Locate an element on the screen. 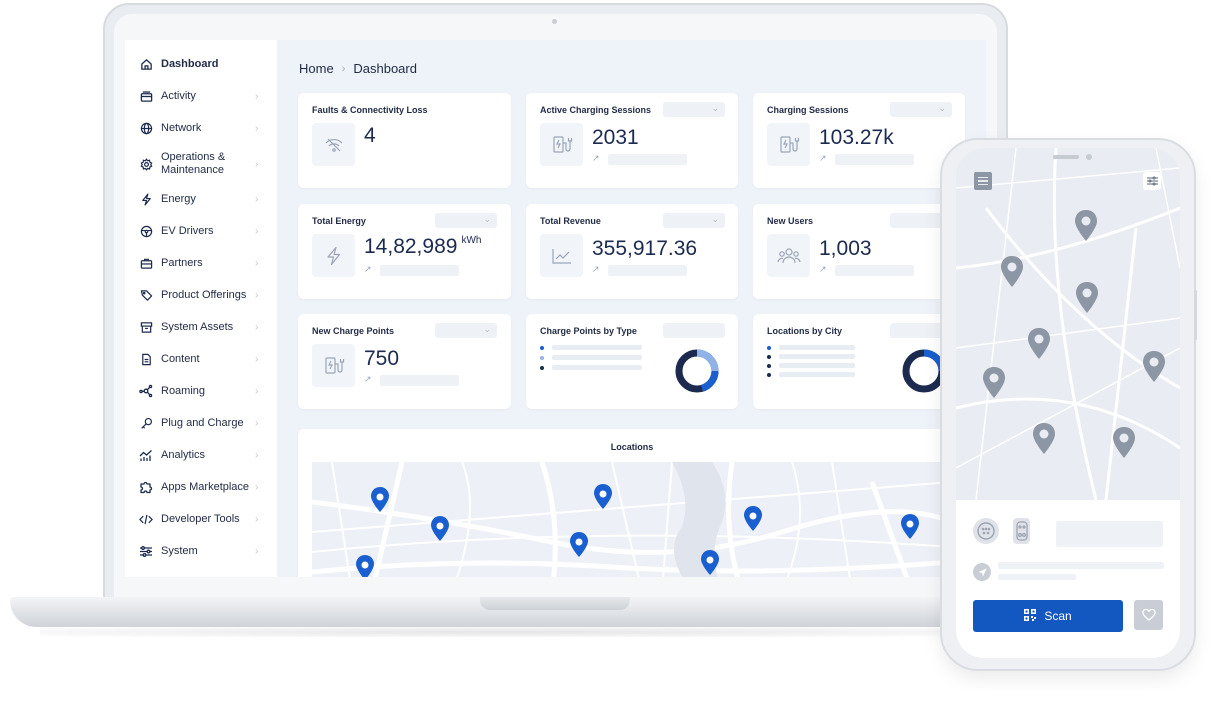  sidebar-item-dashboard: Dashboard is located at coordinates (201, 64).